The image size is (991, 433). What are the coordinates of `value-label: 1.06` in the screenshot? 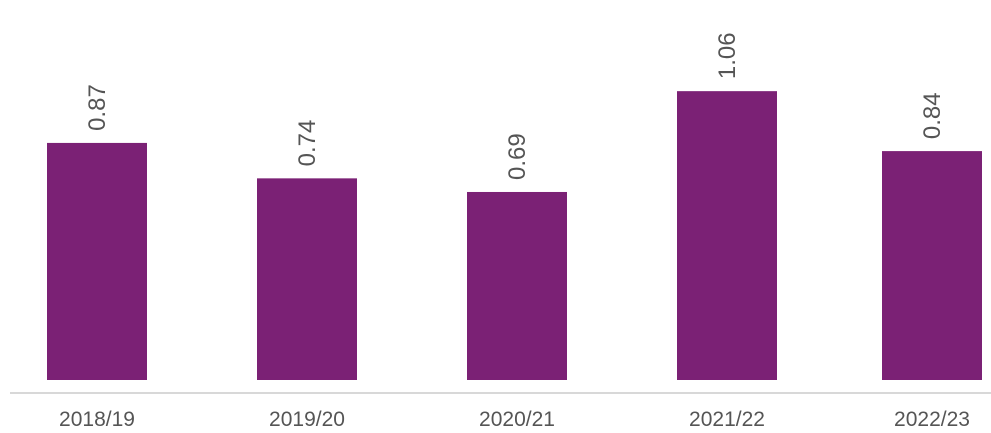 It's located at (727, 55).